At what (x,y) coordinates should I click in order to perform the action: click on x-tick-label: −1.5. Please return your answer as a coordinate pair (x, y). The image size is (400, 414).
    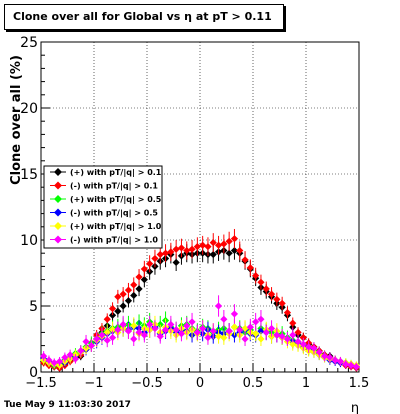
    Looking at the image, I should click on (41, 383).